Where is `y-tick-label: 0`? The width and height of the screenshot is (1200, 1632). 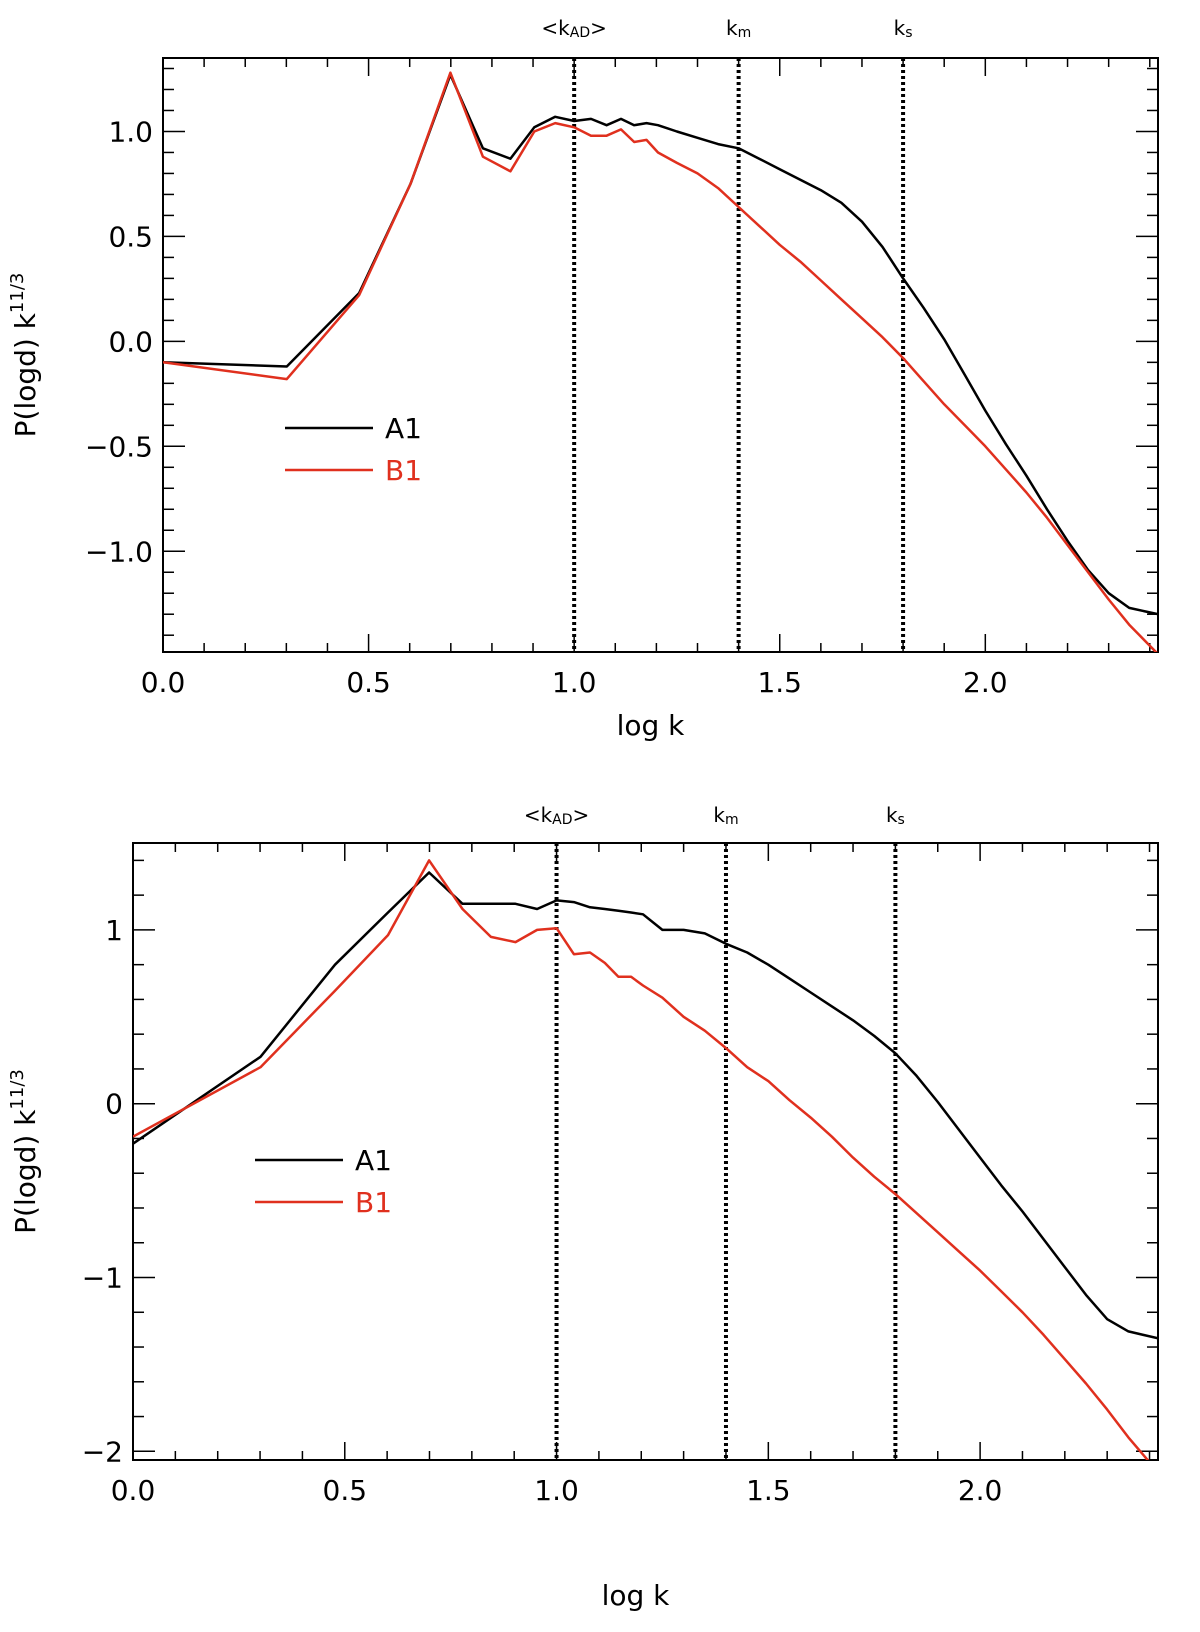
y-tick-label: 0 is located at coordinates (114, 1104).